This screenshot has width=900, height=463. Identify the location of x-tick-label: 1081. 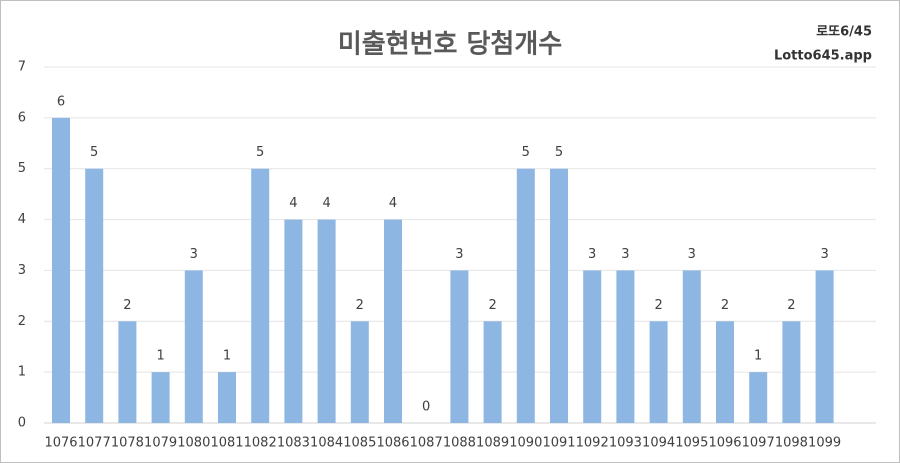
(226, 443).